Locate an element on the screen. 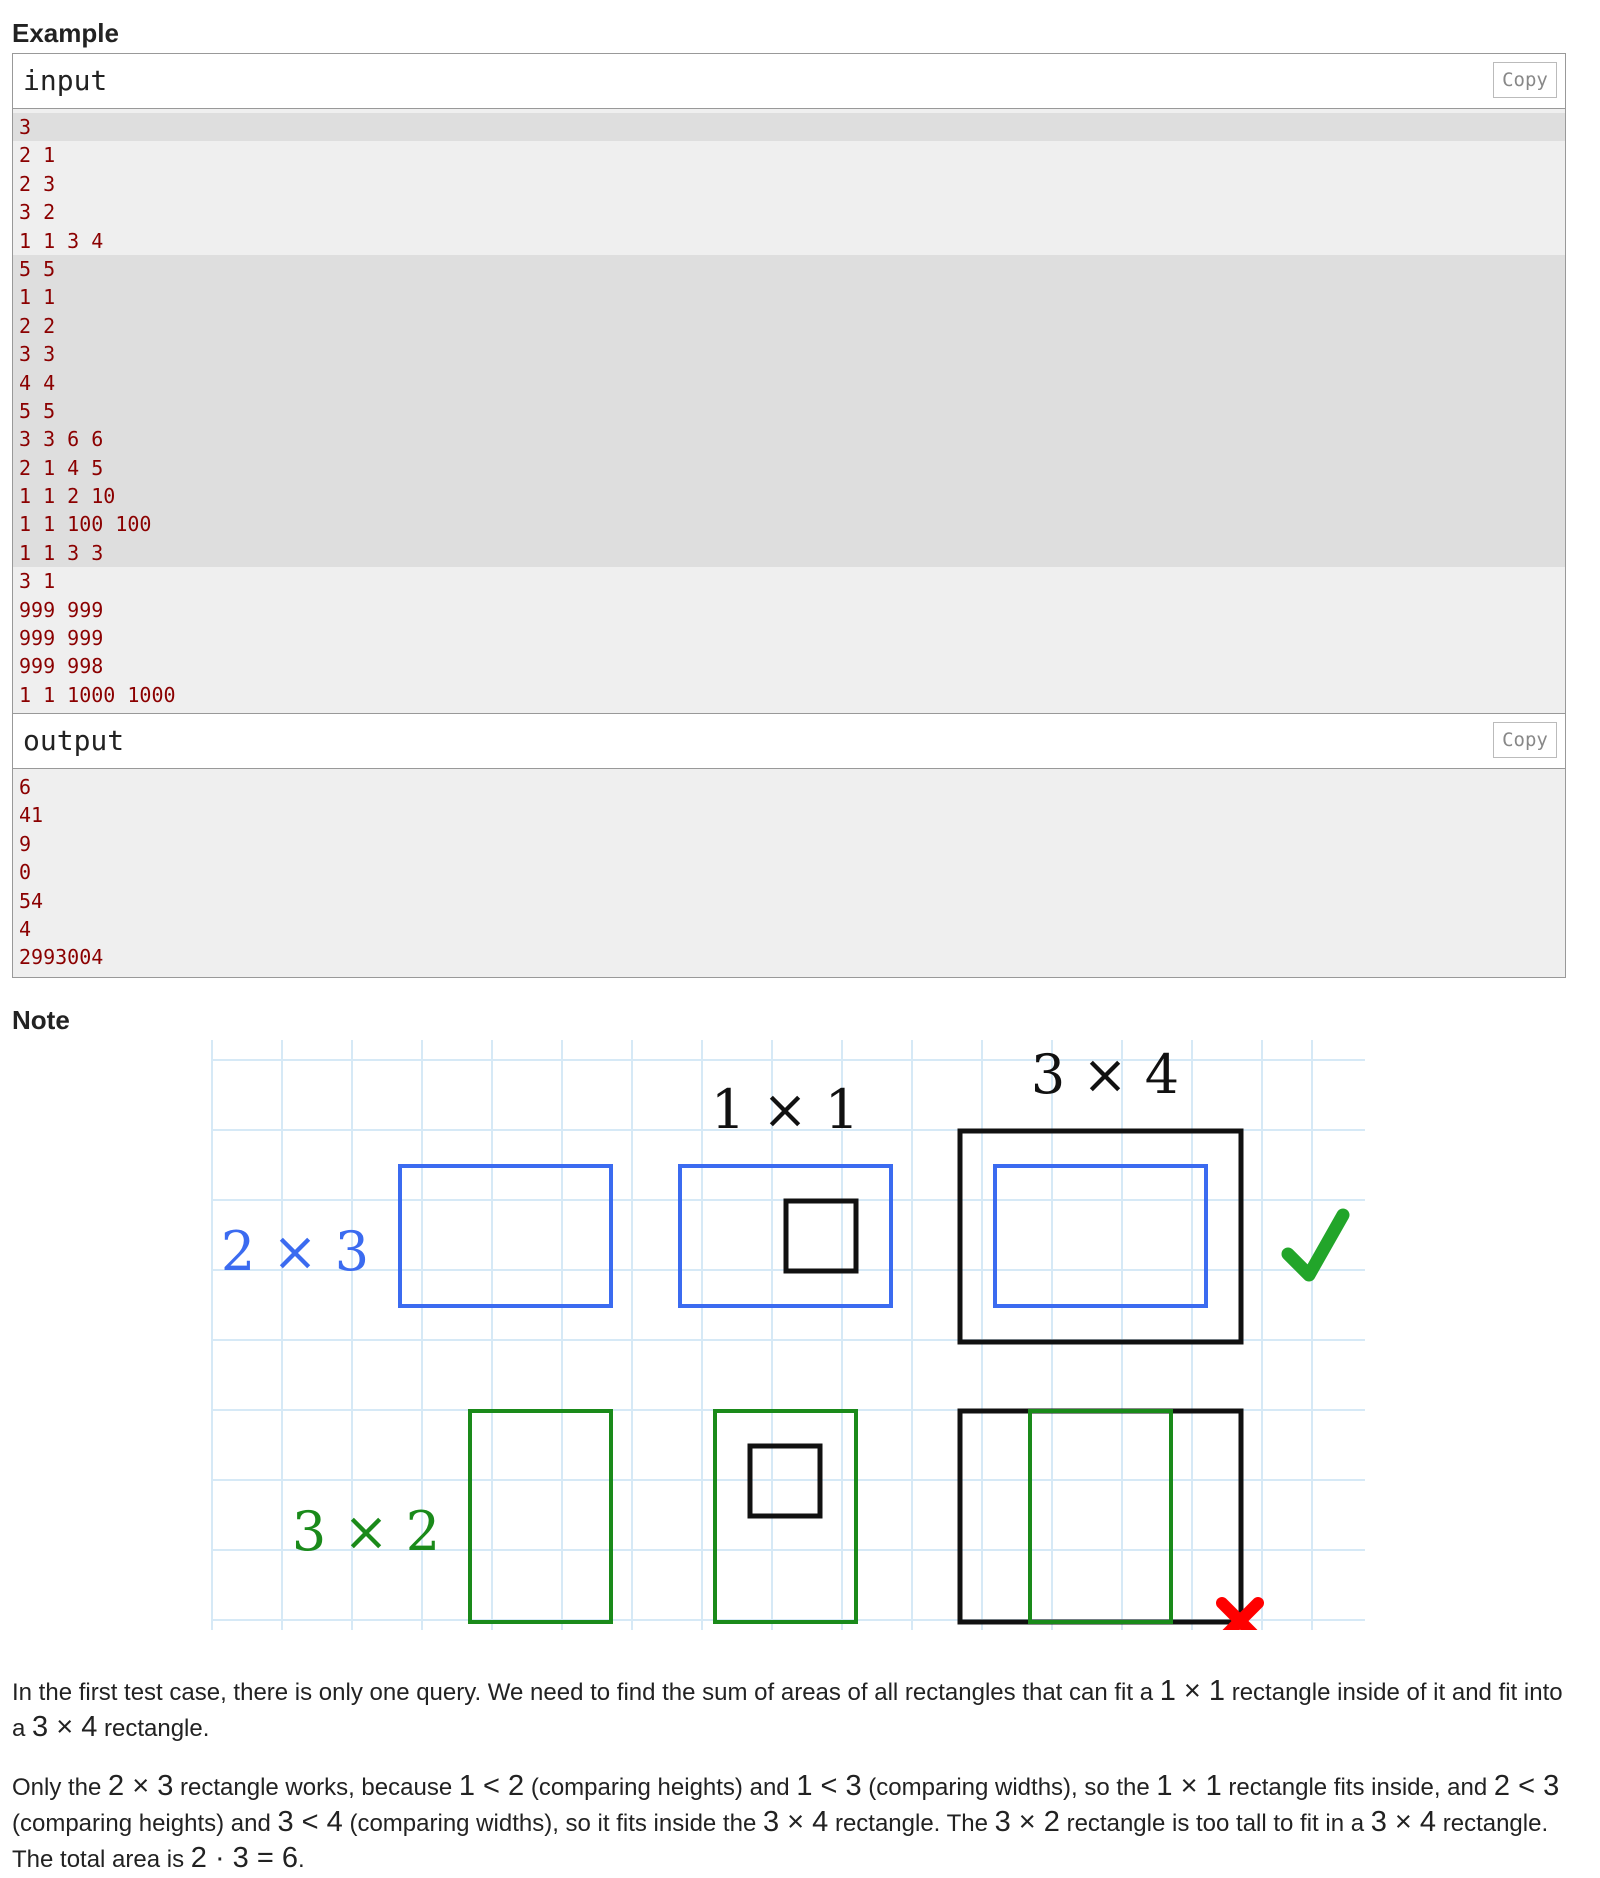 This screenshot has width=1600, height=1878. input-line: 1 1 100 100 is located at coordinates (789, 524).